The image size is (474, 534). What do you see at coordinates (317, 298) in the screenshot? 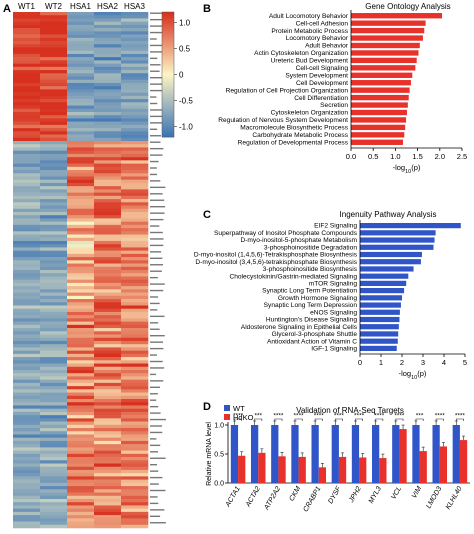
I see `category-label: Growth Hormone Signaling` at bounding box center [317, 298].